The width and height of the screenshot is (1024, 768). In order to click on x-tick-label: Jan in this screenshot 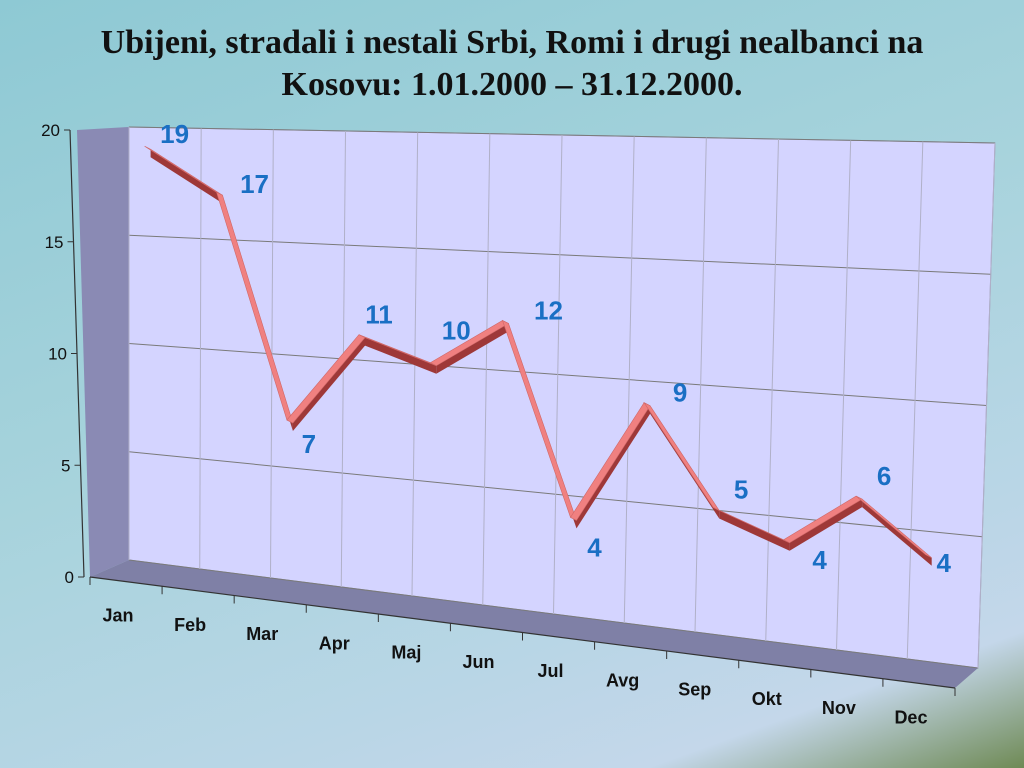, I will do `click(118, 616)`.